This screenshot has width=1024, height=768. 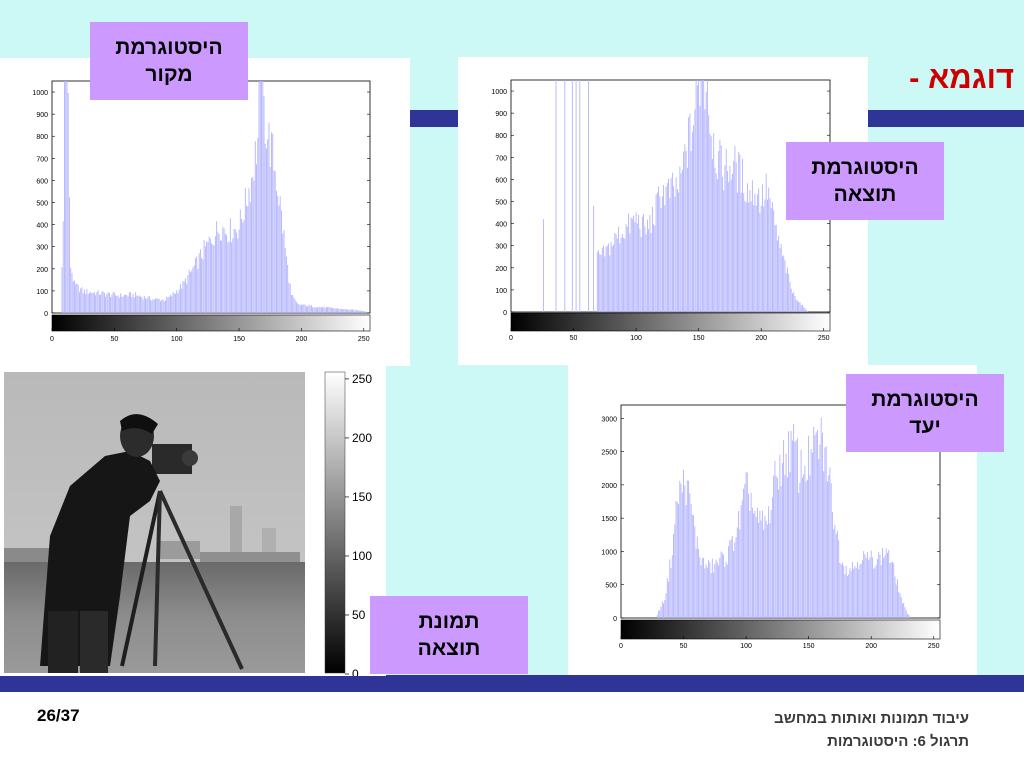 What do you see at coordinates (169, 74) in the screenshot?
I see `label-source-line2: מקור` at bounding box center [169, 74].